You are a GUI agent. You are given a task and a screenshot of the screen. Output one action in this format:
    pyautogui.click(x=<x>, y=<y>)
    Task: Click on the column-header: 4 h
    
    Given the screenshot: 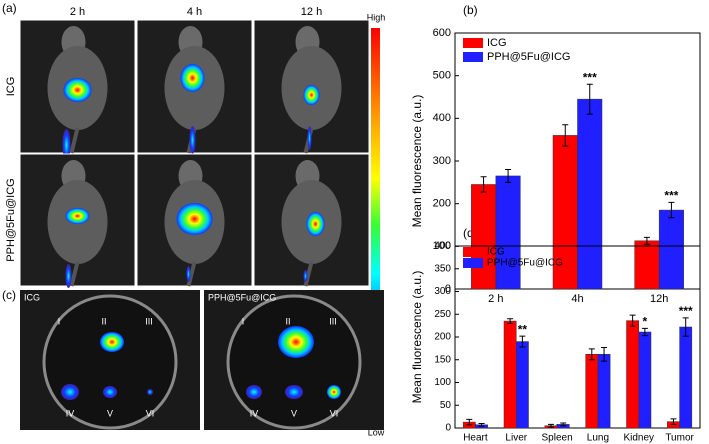 What is the action you would take?
    pyautogui.click(x=194, y=12)
    